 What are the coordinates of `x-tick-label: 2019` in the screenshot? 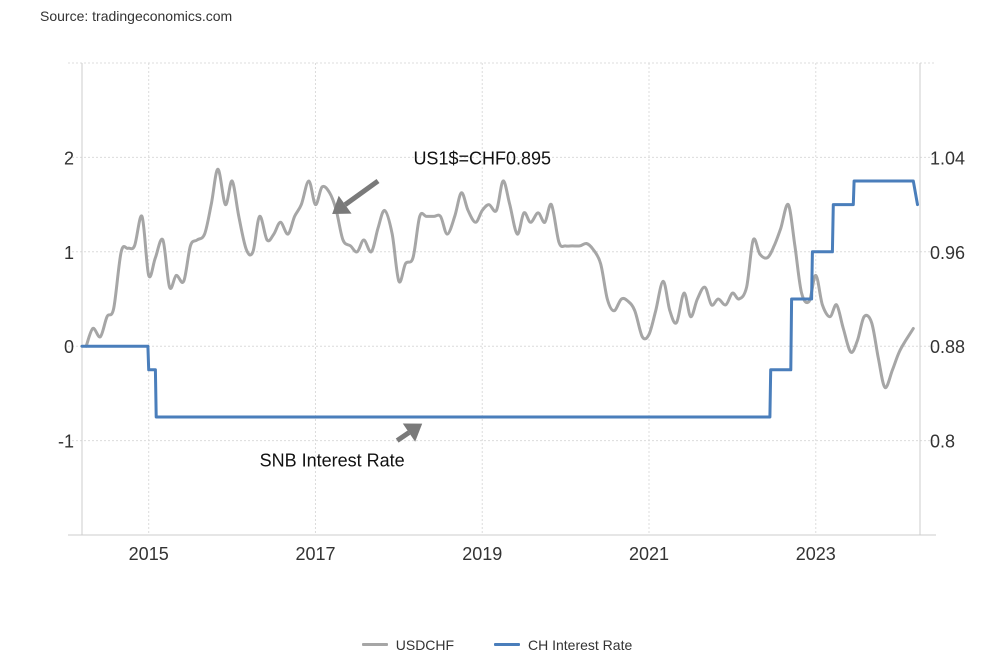 It's located at (482, 554).